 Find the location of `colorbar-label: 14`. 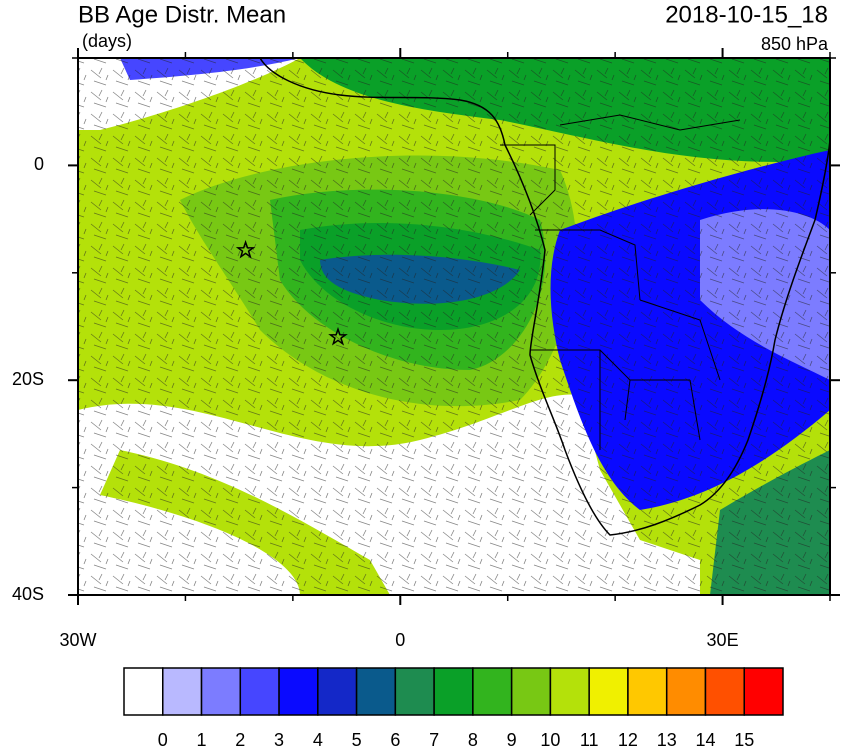

colorbar-label: 14 is located at coordinates (705, 740).